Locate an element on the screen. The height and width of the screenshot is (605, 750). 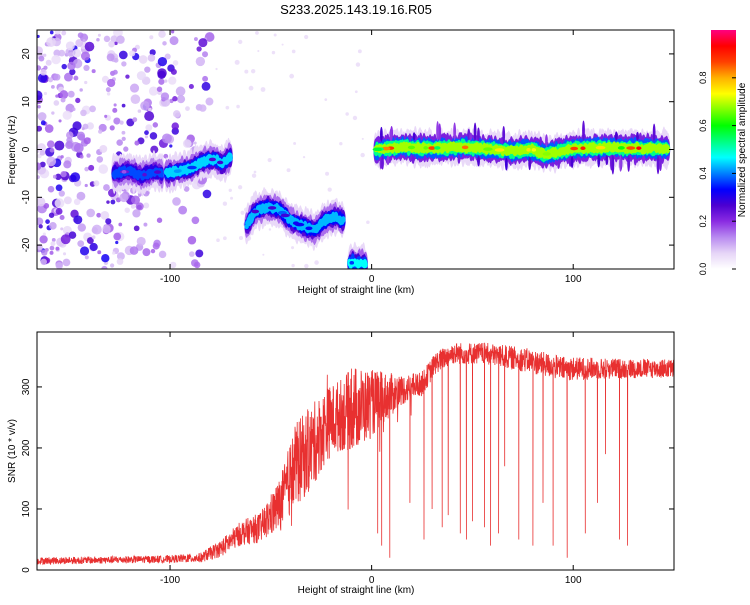
spectrogram-ylabel: Frequency (Hz) is located at coordinates (12, 150).